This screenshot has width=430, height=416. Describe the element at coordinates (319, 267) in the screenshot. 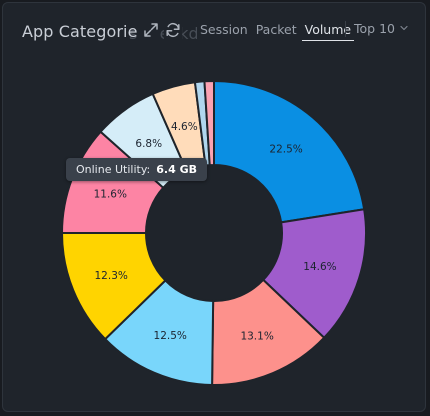

I see `slice-label: 14.6%` at that location.